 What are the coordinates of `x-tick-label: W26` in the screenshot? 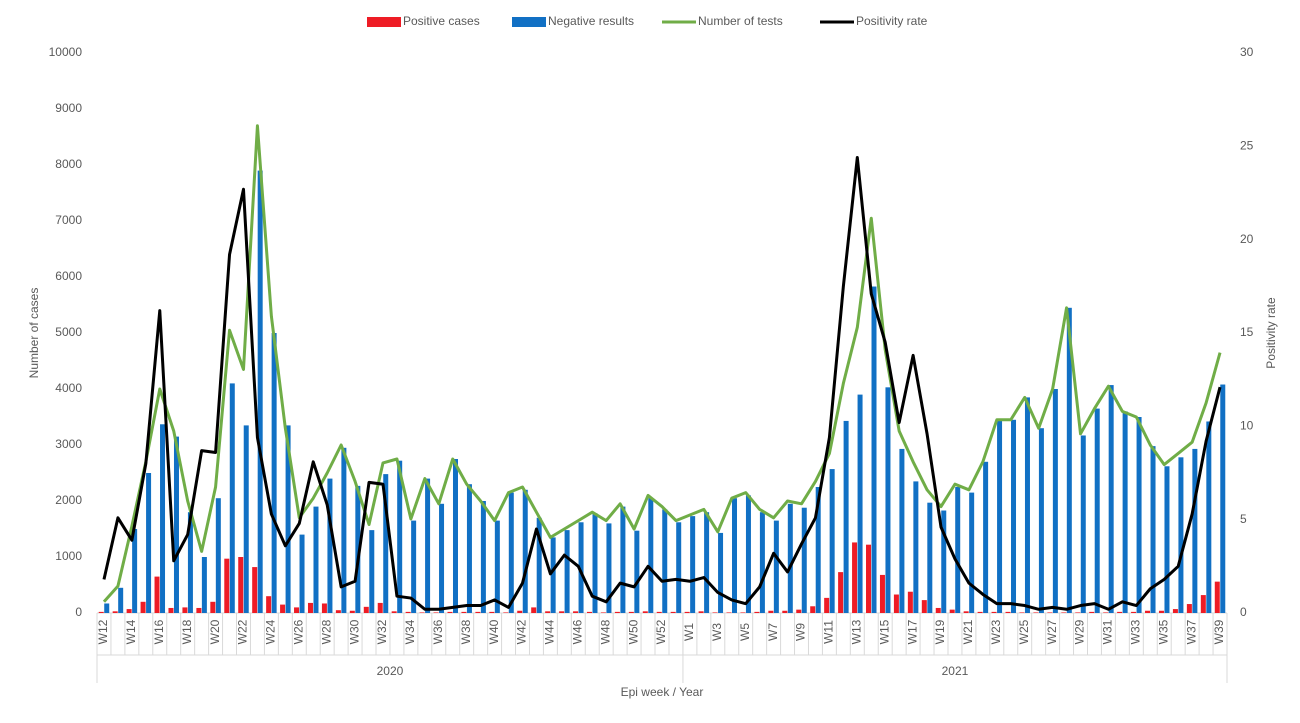 It's located at (298, 631).